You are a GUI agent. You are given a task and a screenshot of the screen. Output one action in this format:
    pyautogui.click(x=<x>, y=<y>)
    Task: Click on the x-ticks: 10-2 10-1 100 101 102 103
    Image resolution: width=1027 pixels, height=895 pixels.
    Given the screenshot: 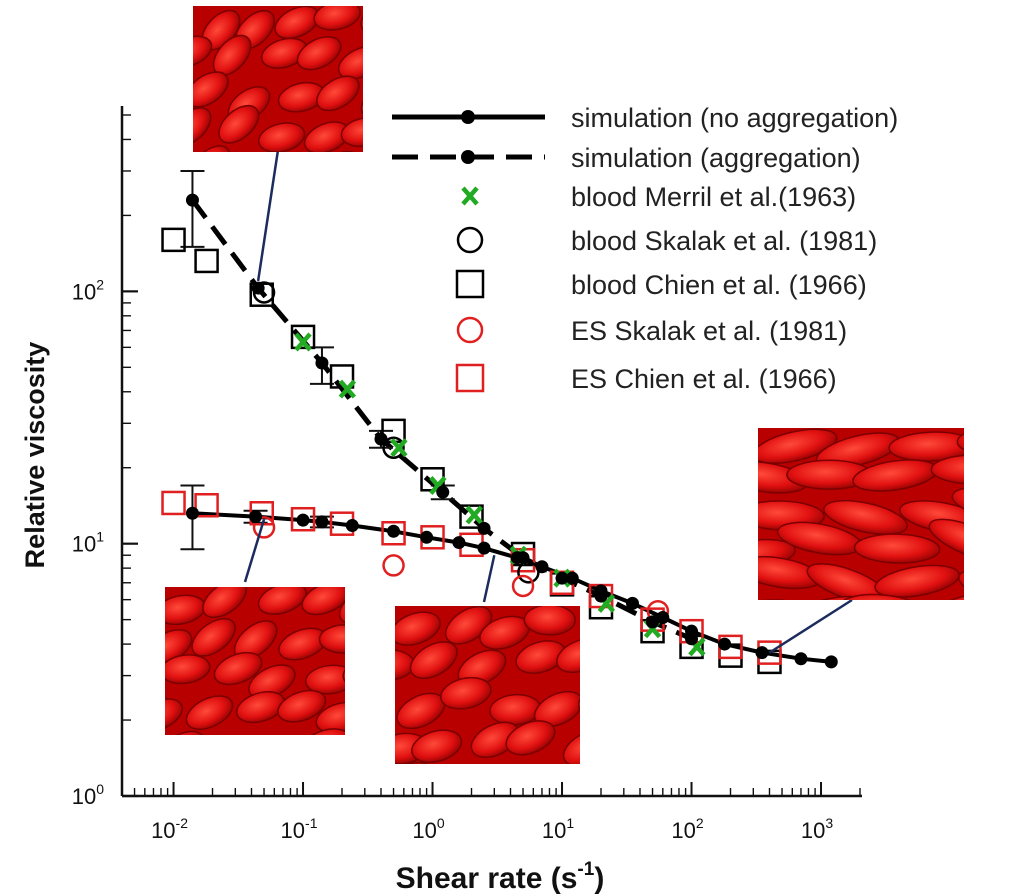 What is the action you would take?
    pyautogui.click(x=491, y=812)
    